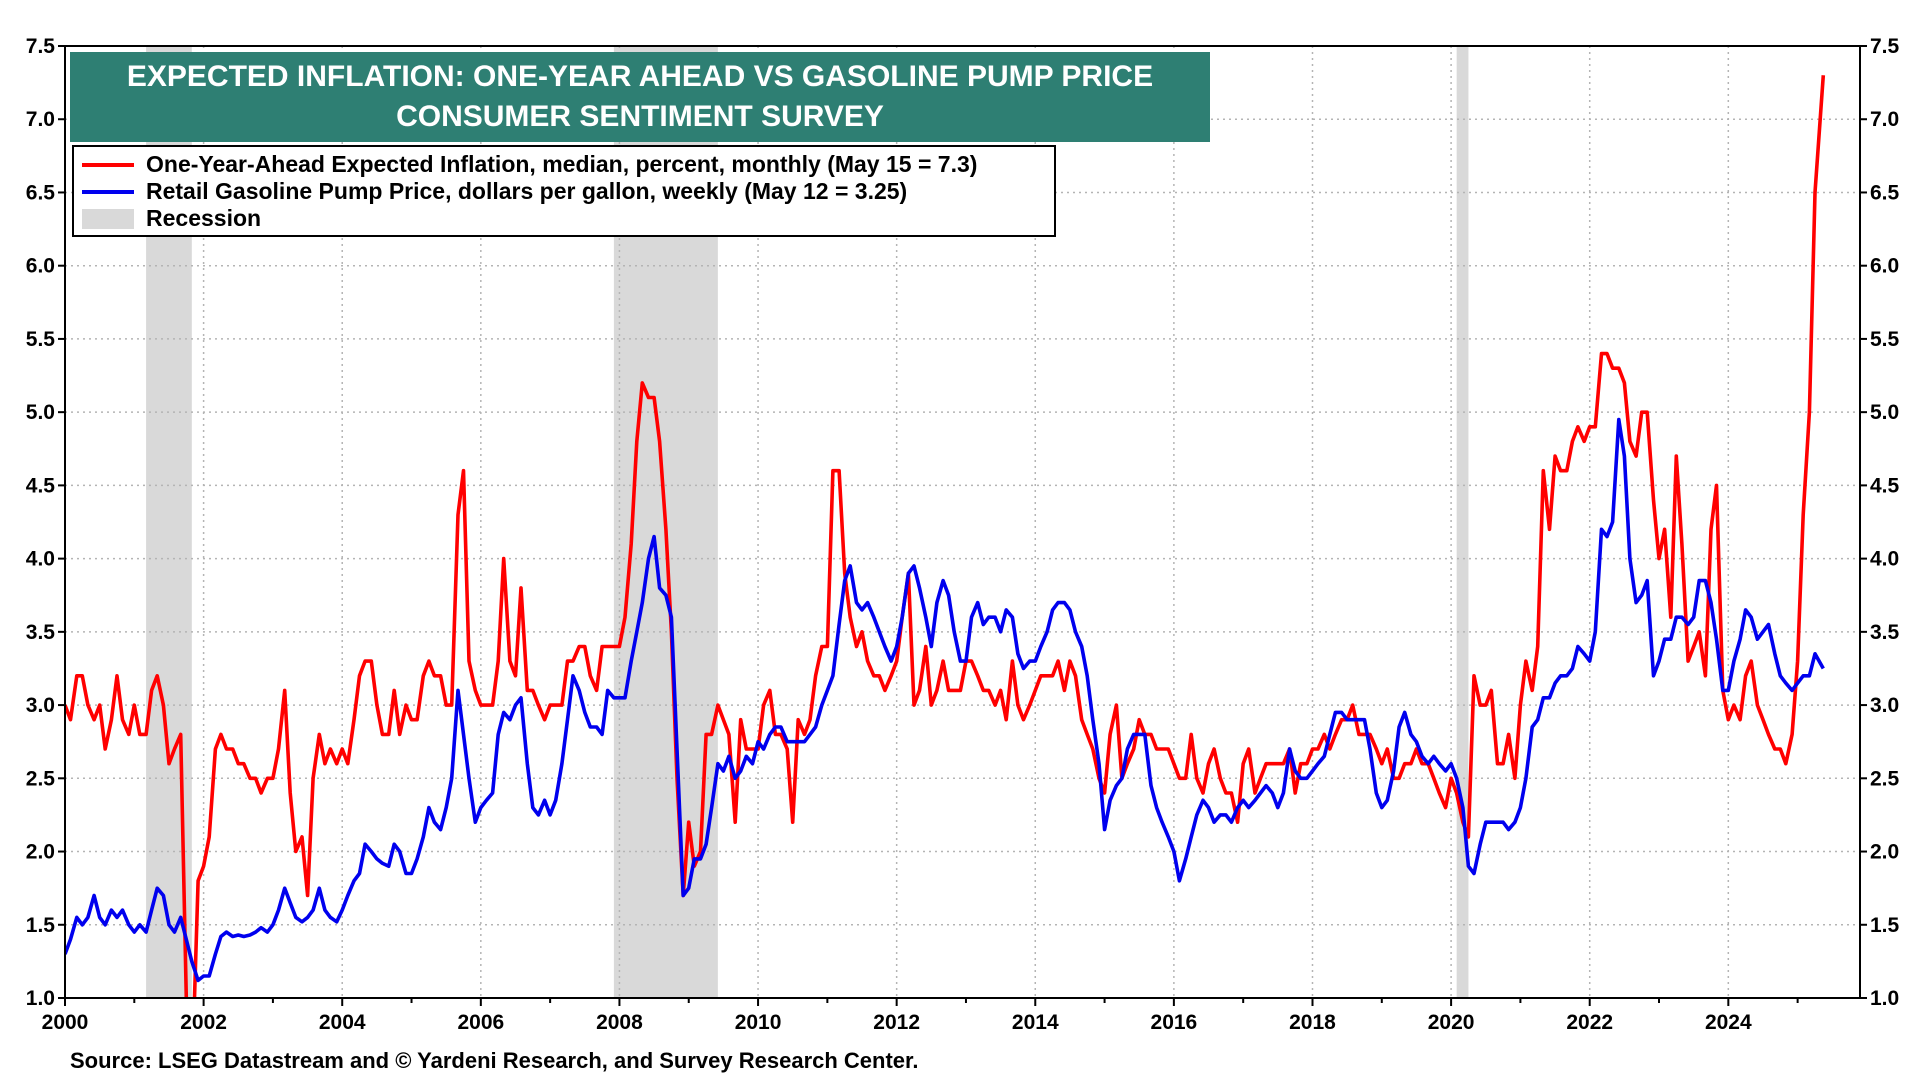 This screenshot has height=1080, width=1920. Describe the element at coordinates (1885, 46) in the screenshot. I see `y-tick-label-right: 7.5` at that location.